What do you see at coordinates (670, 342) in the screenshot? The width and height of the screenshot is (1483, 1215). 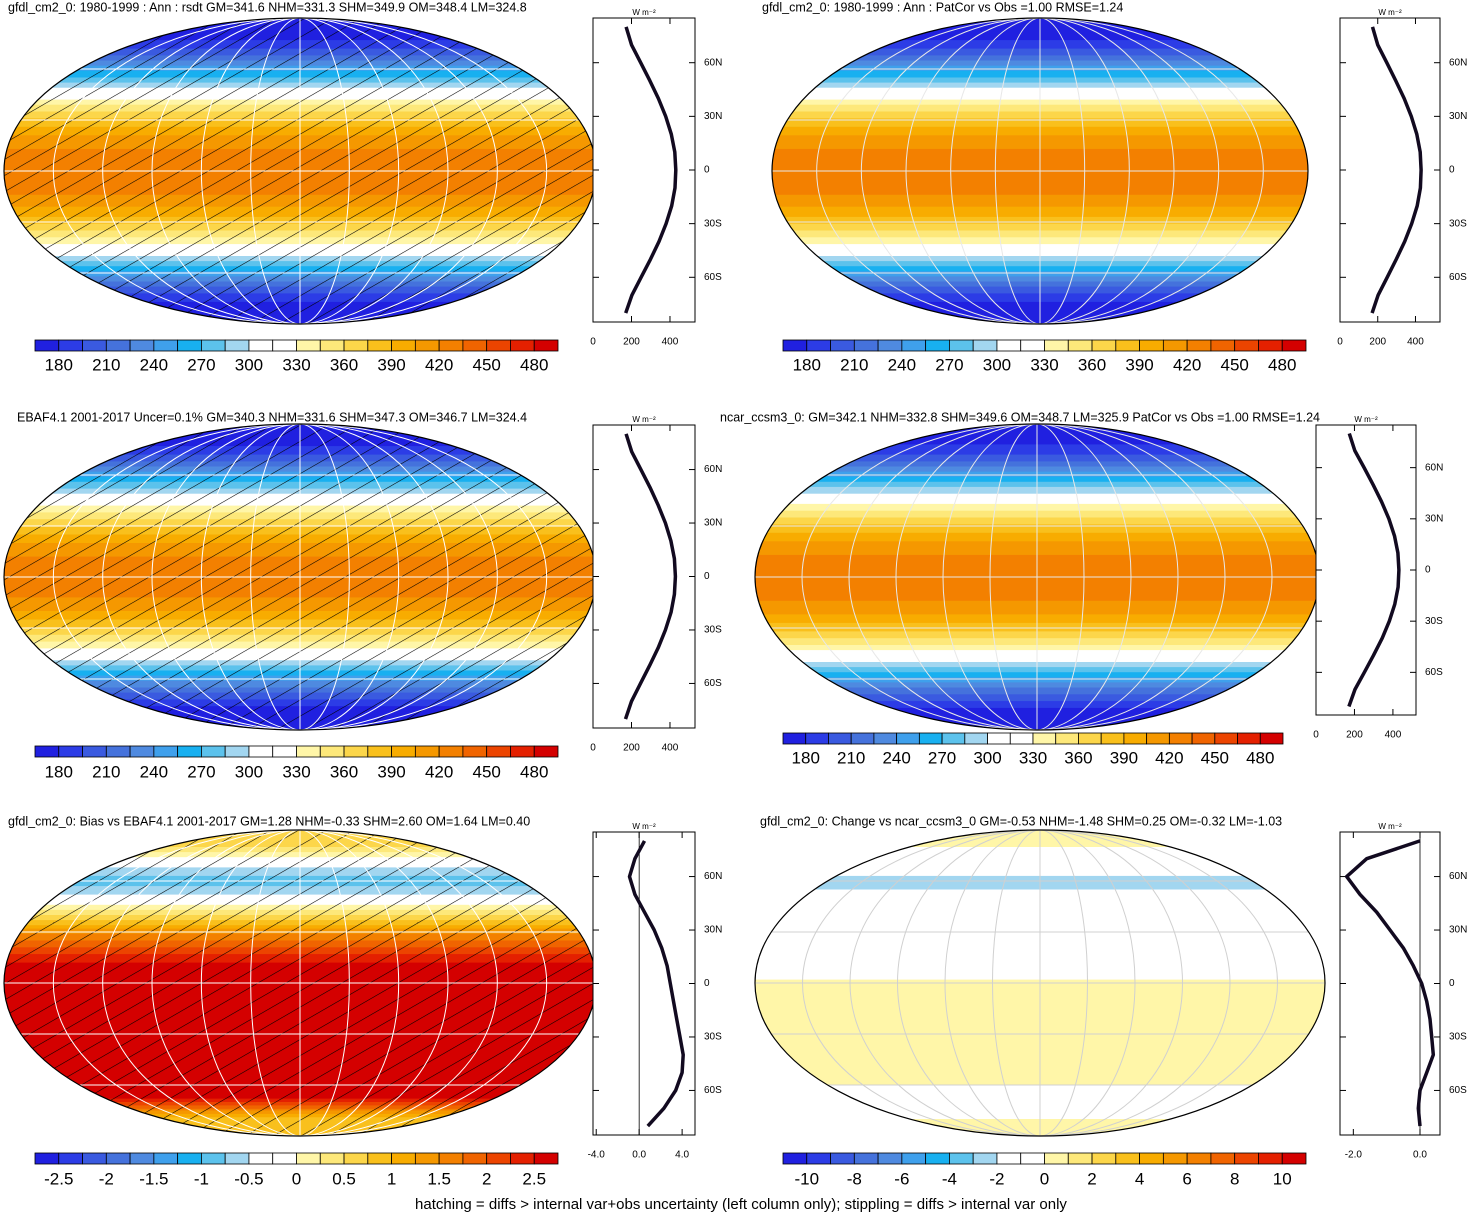 I see `x-tick-label: 400` at bounding box center [670, 342].